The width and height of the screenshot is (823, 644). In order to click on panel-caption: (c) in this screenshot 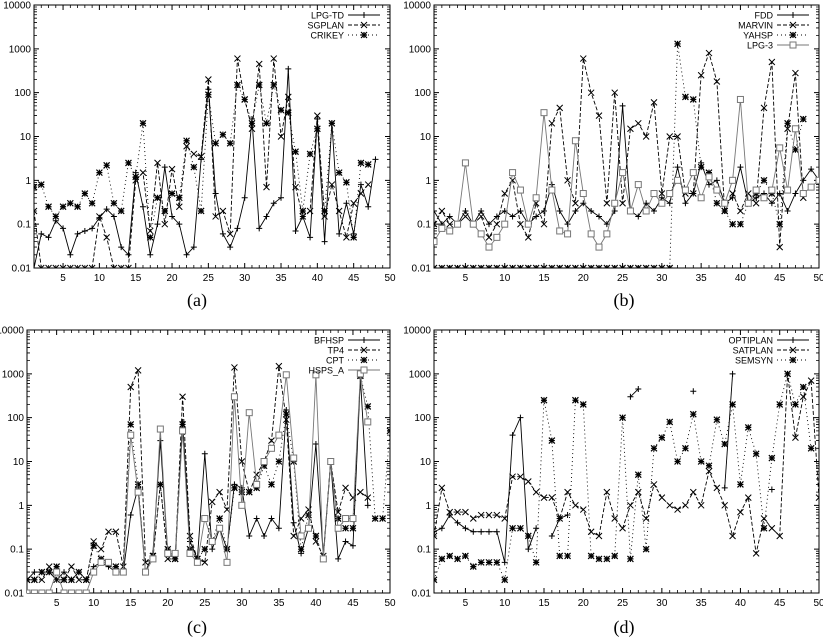, I will do `click(197, 627)`.